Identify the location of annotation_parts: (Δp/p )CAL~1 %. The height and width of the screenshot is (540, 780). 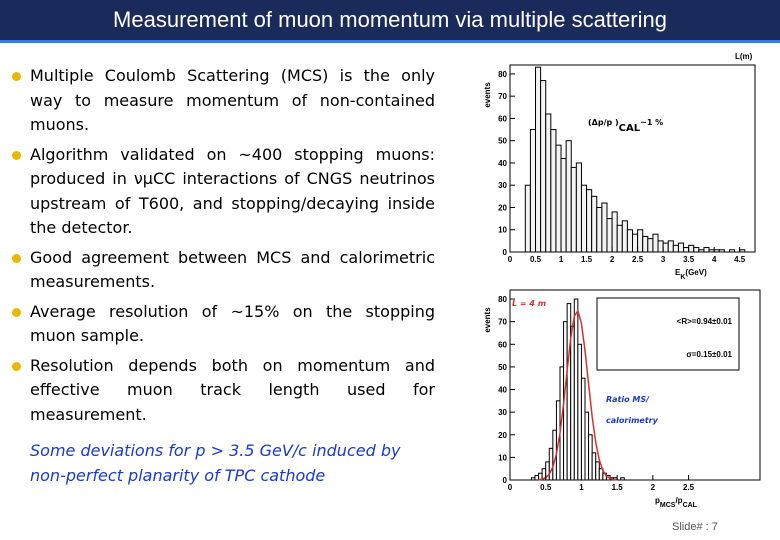
(625, 126).